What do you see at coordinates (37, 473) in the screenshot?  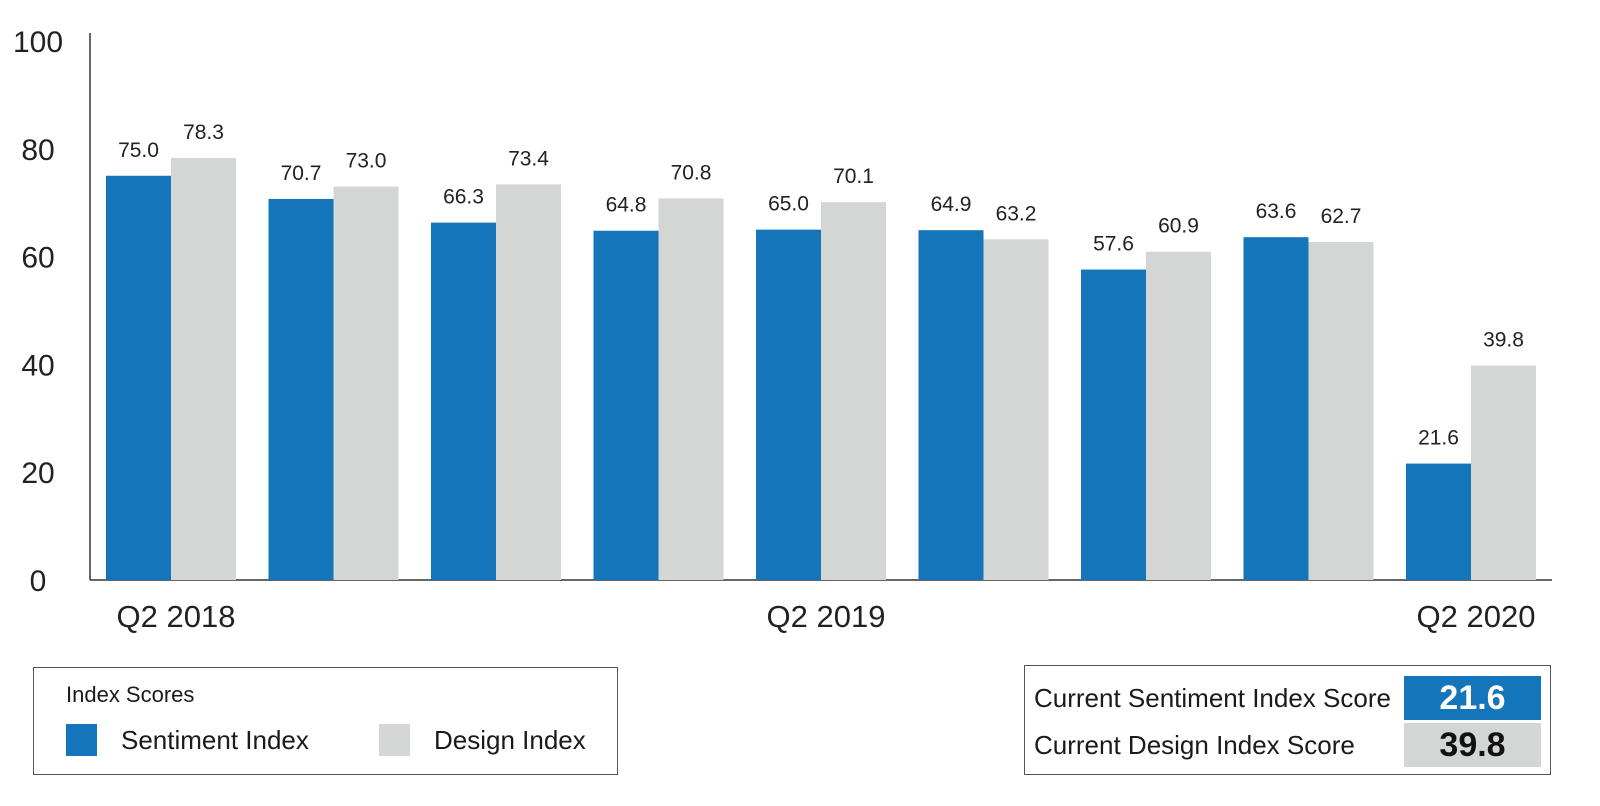 I see `y-tick-label: 20` at bounding box center [37, 473].